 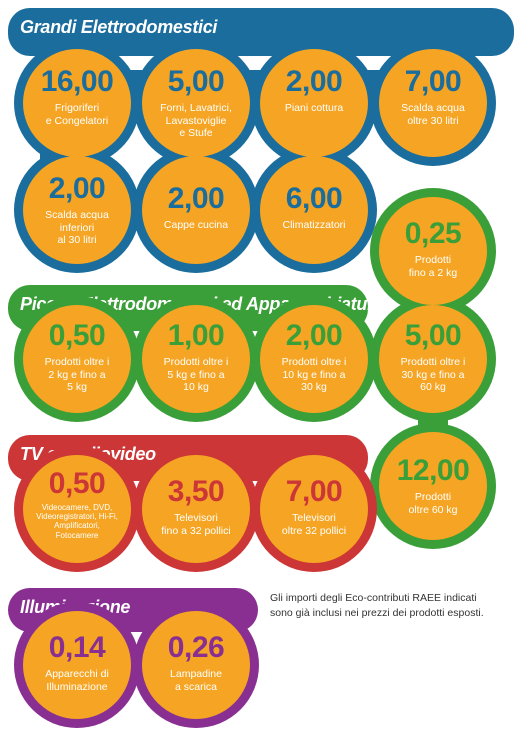 I want to click on prodotti-fino-2kg-item: 0,25 Prodotti fino a 2 kg, so click(x=433, y=251).